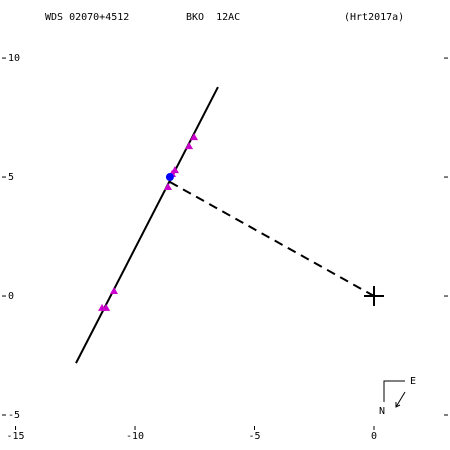 This screenshot has height=450, width=450. Describe the element at coordinates (400, 399) in the screenshot. I see `compass-arrow` at that location.